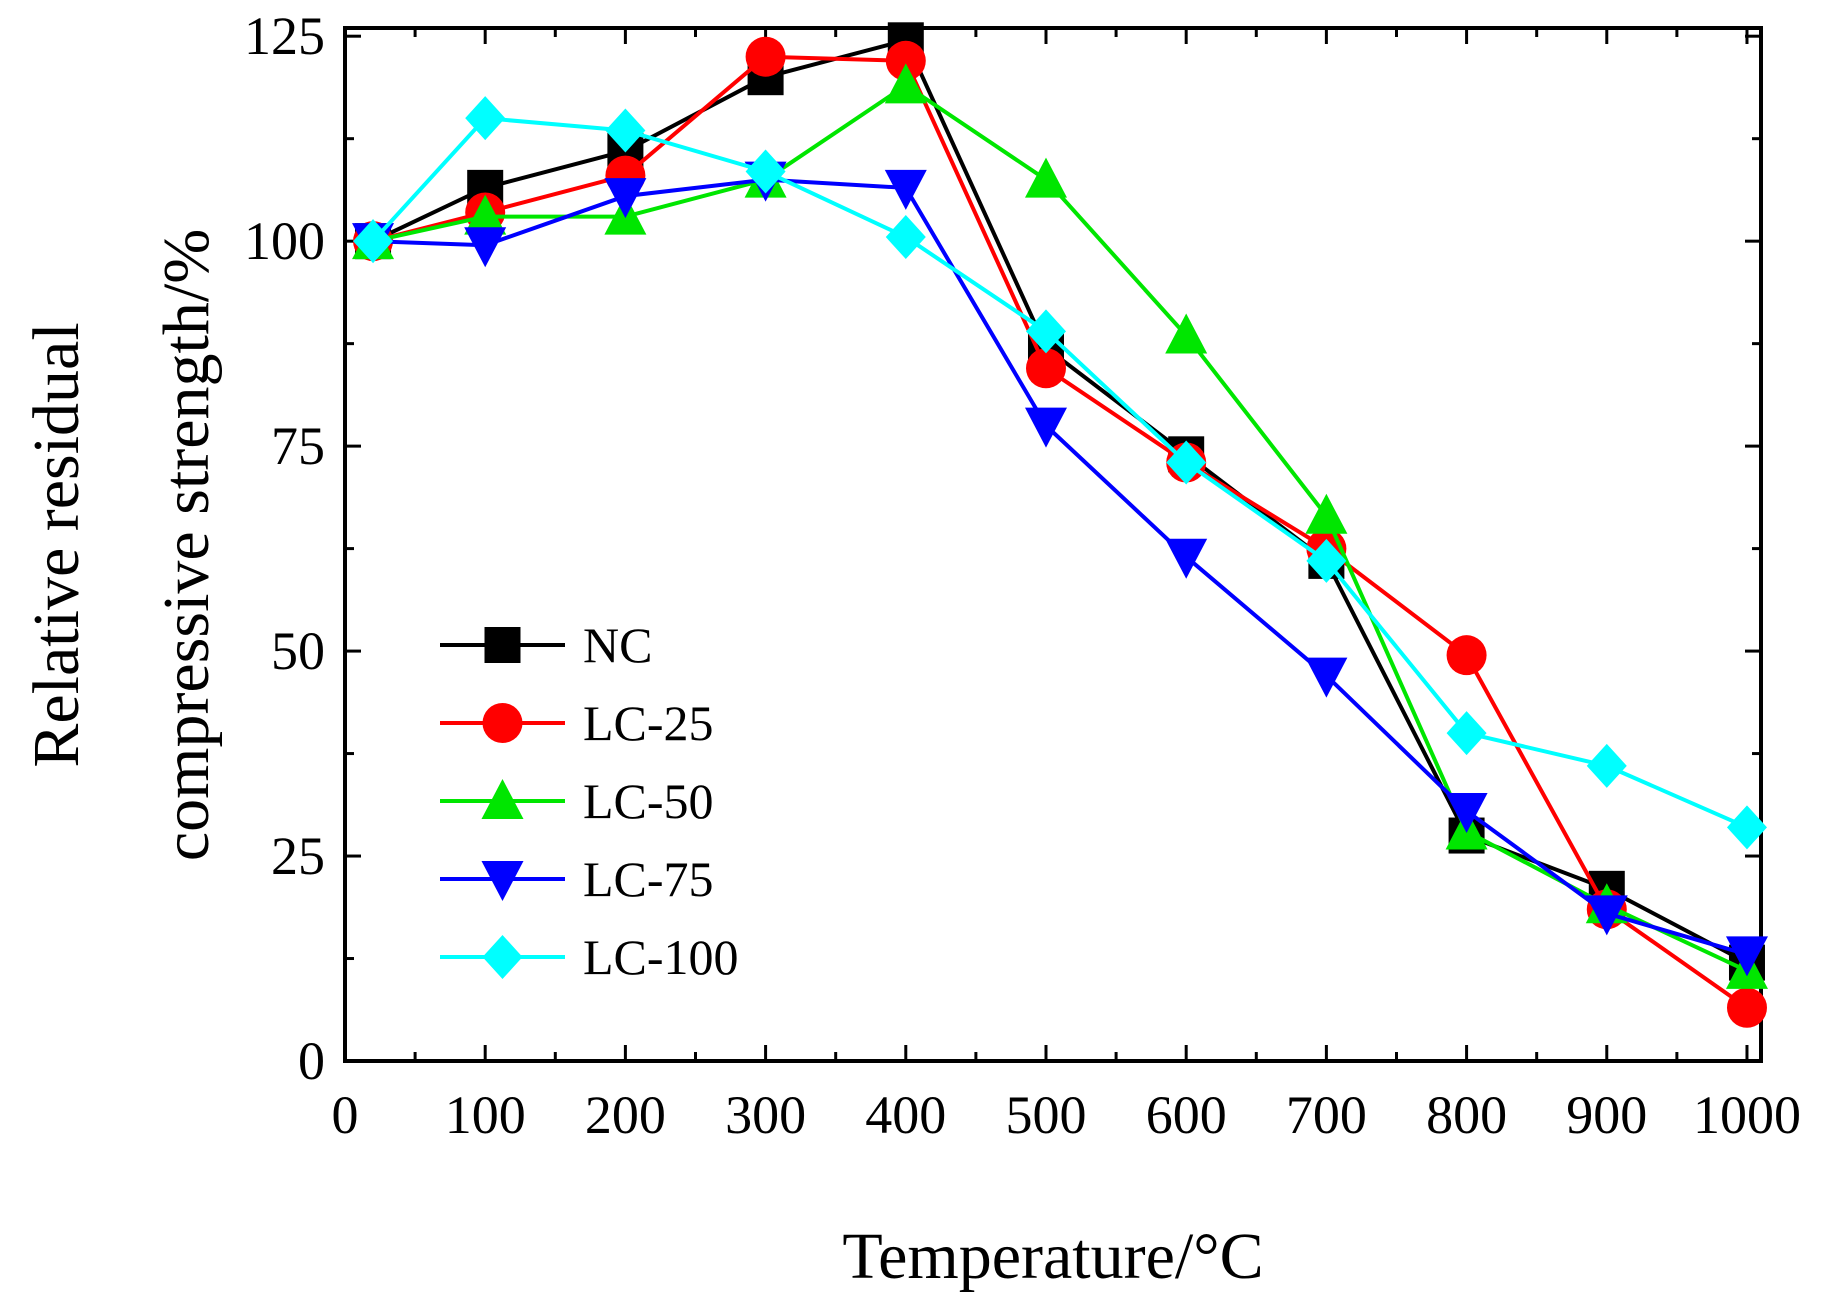 This screenshot has height=1303, width=1827. I want to click on y-tick-label: 0, so click(311, 1061).